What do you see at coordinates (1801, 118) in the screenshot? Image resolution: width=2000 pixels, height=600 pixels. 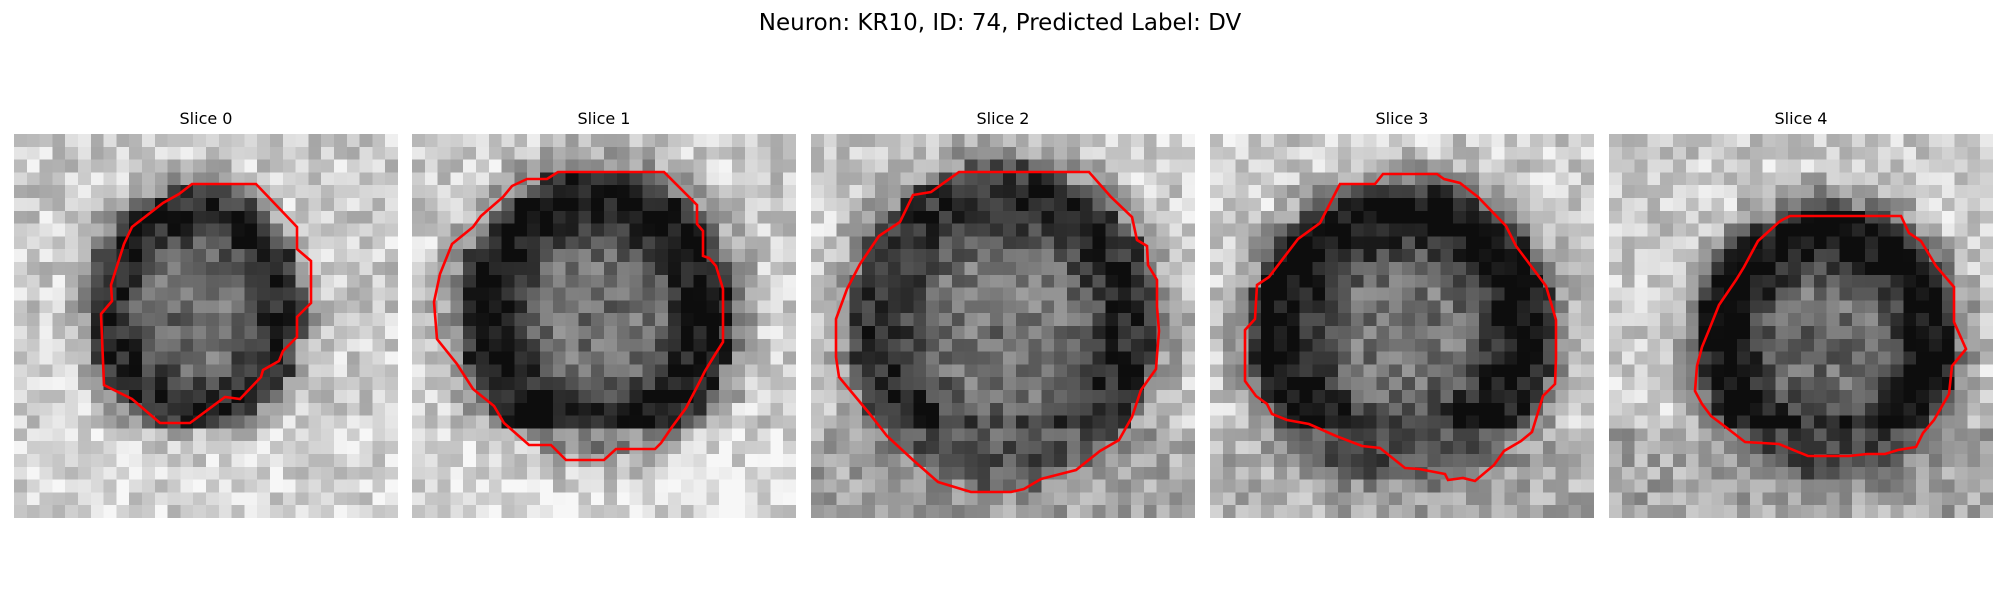 I see `slice-title: Slice 4` at bounding box center [1801, 118].